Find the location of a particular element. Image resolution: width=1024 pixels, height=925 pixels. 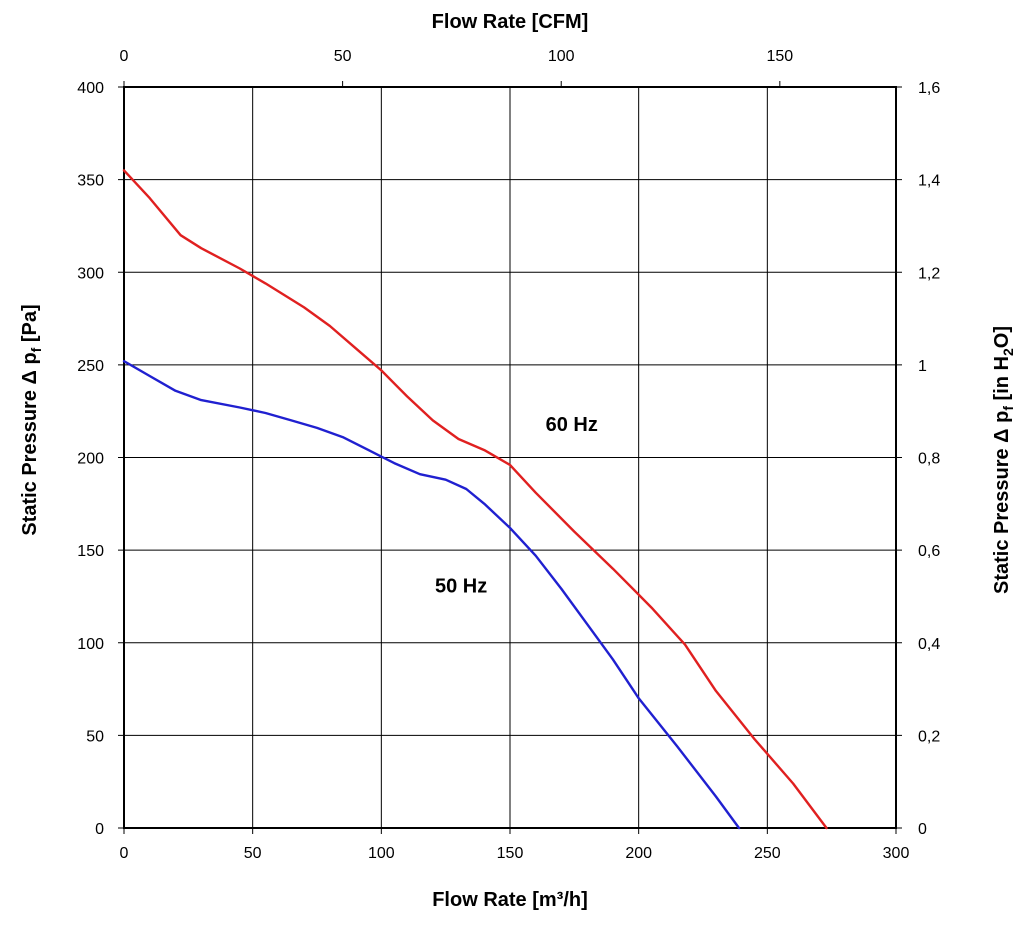

y-tick-label: 300 is located at coordinates (90, 273).